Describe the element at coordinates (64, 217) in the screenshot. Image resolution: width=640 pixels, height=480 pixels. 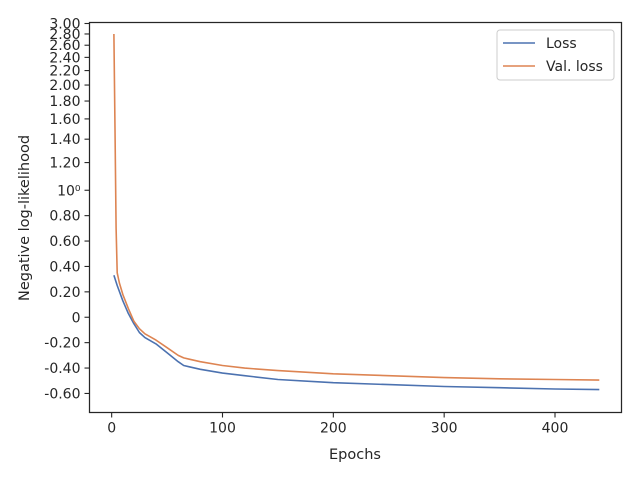
I see `y-tick-label: 0.80` at that location.